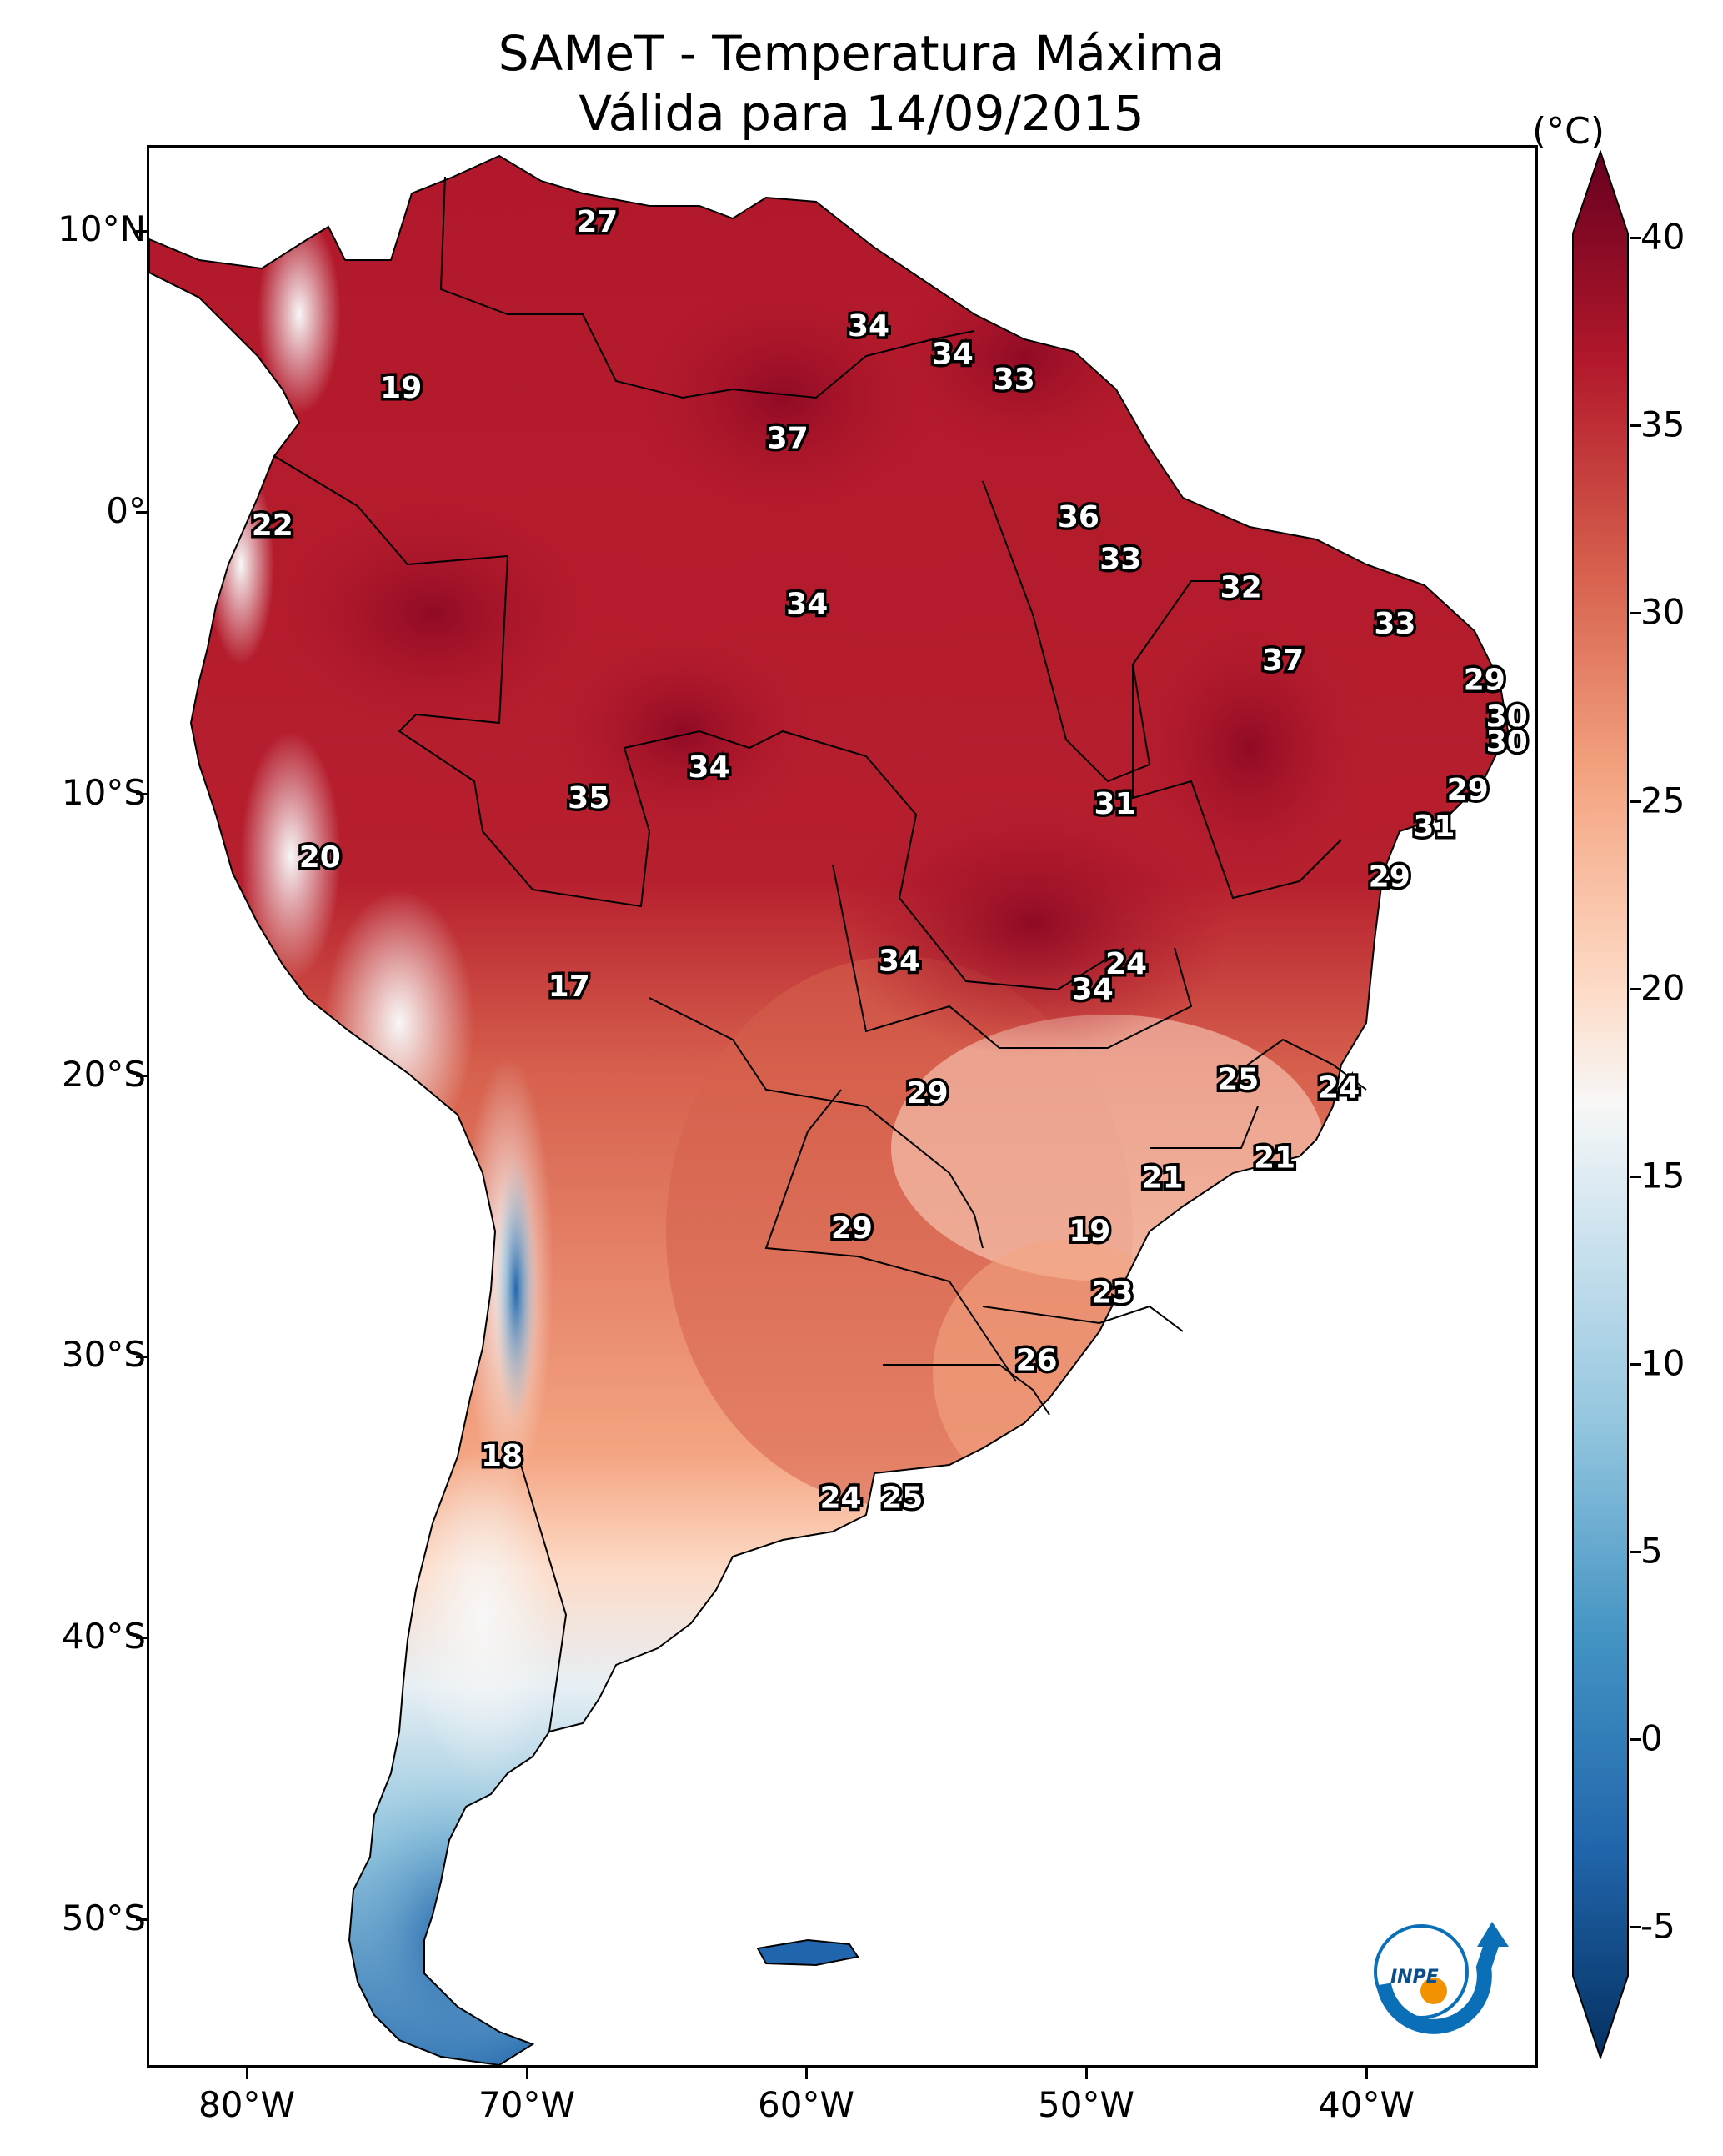 The image size is (1723, 2156). What do you see at coordinates (103, 1074) in the screenshot?
I see `lat-tick-label: 20°S` at bounding box center [103, 1074].